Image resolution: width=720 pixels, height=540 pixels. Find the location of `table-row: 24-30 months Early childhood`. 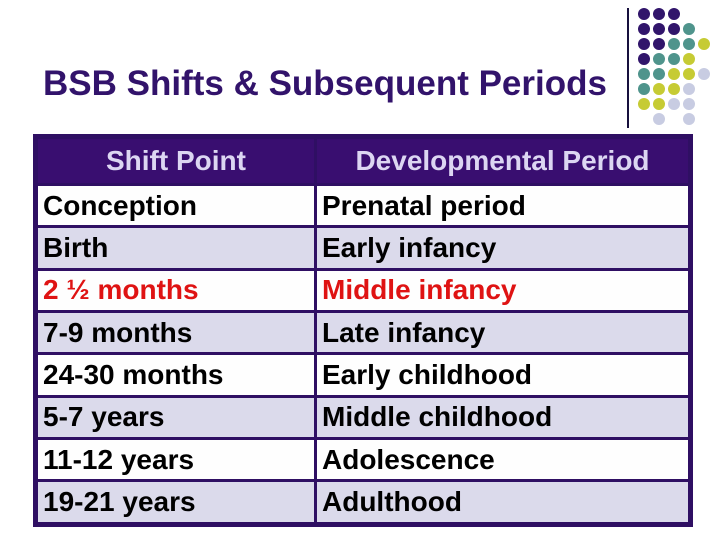

table-row: 24-30 months Early childhood is located at coordinates (363, 375).